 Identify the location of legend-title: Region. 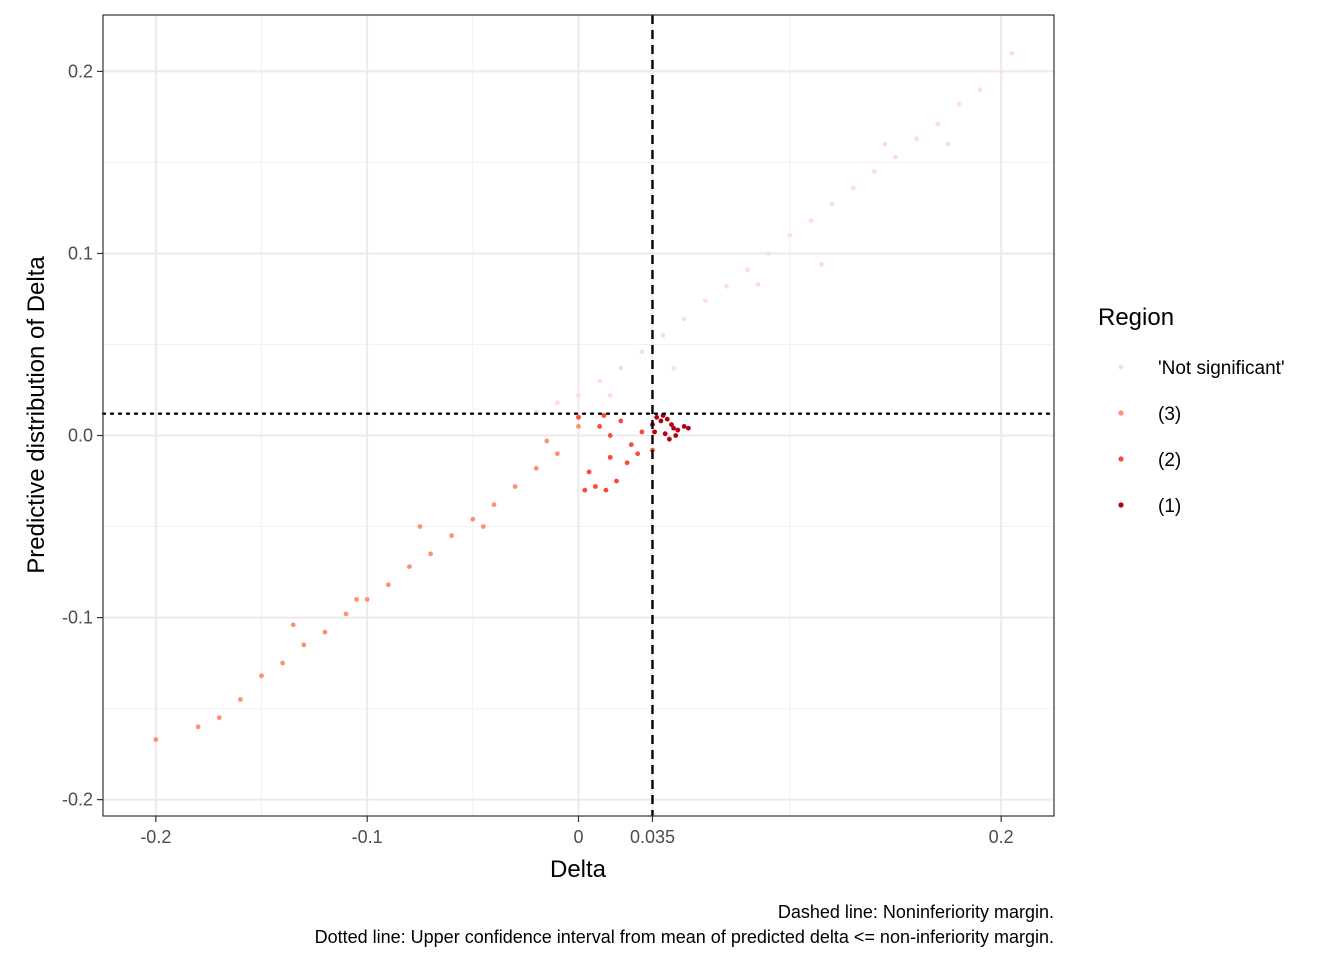
(1136, 317).